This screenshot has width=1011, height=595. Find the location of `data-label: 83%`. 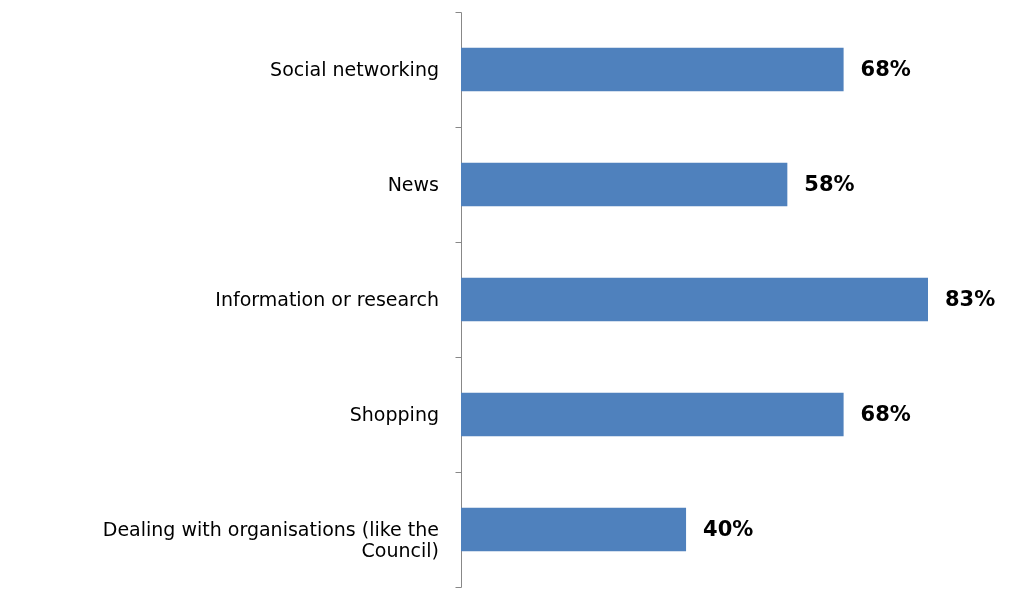

data-label: 83% is located at coordinates (970, 298).